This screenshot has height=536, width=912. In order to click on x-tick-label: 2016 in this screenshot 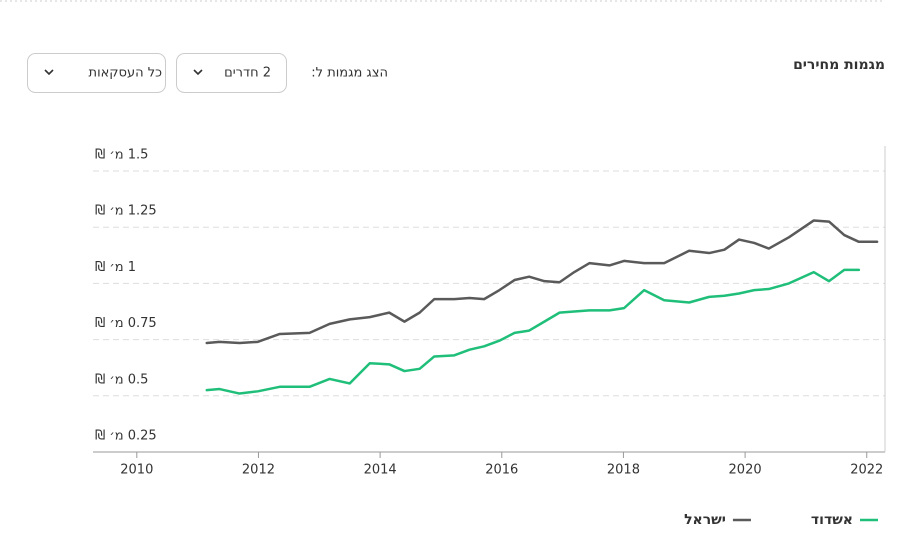, I will do `click(501, 470)`.